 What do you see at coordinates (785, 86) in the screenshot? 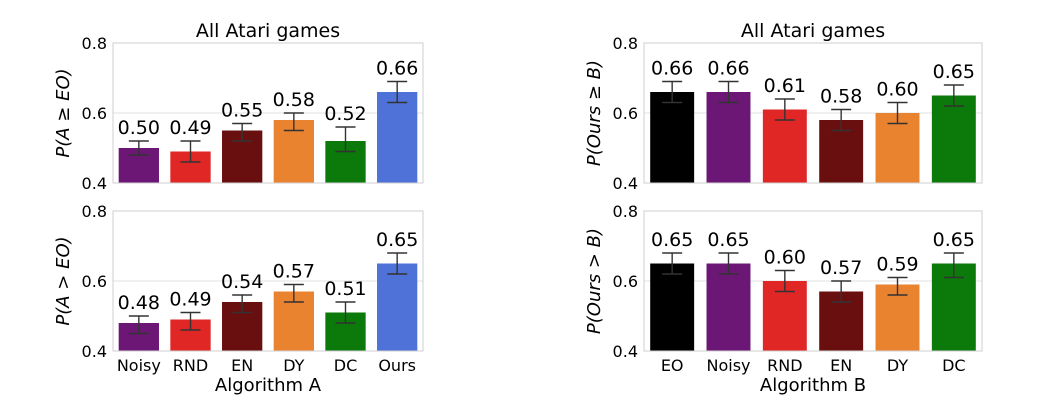
I see `value-label: 0.61` at bounding box center [785, 86].